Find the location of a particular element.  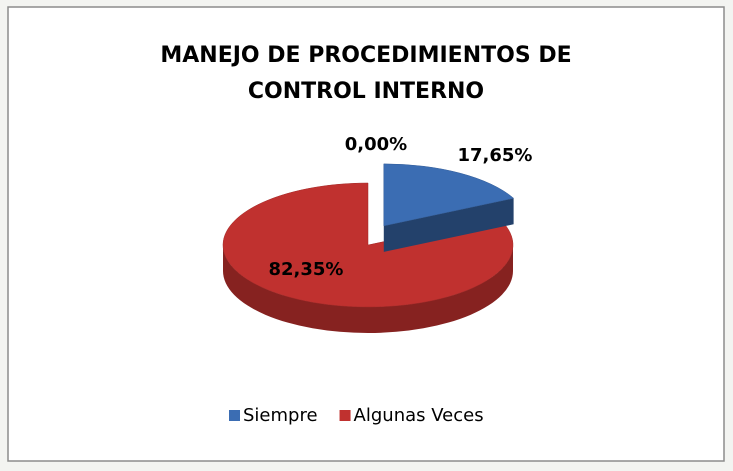

data-label: 0,00% is located at coordinates (376, 144).